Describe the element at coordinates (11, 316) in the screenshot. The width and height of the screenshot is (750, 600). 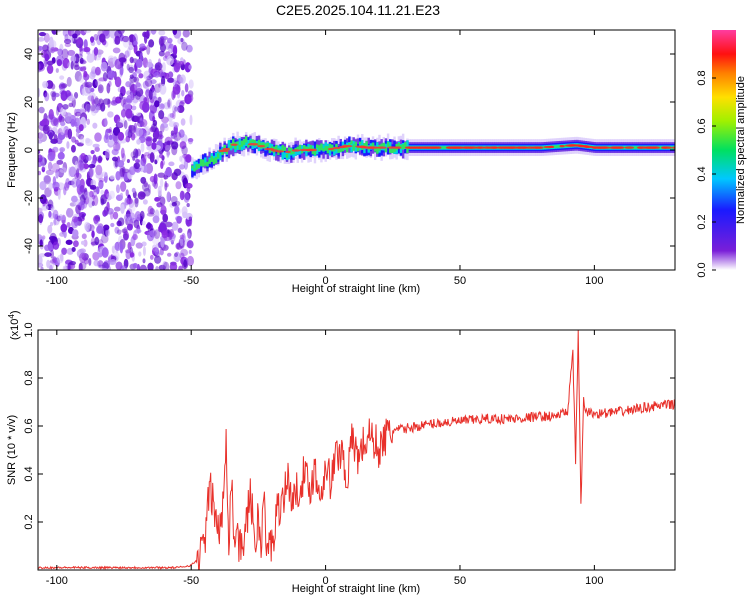
I see `snr-scale-exponent: 4` at that location.